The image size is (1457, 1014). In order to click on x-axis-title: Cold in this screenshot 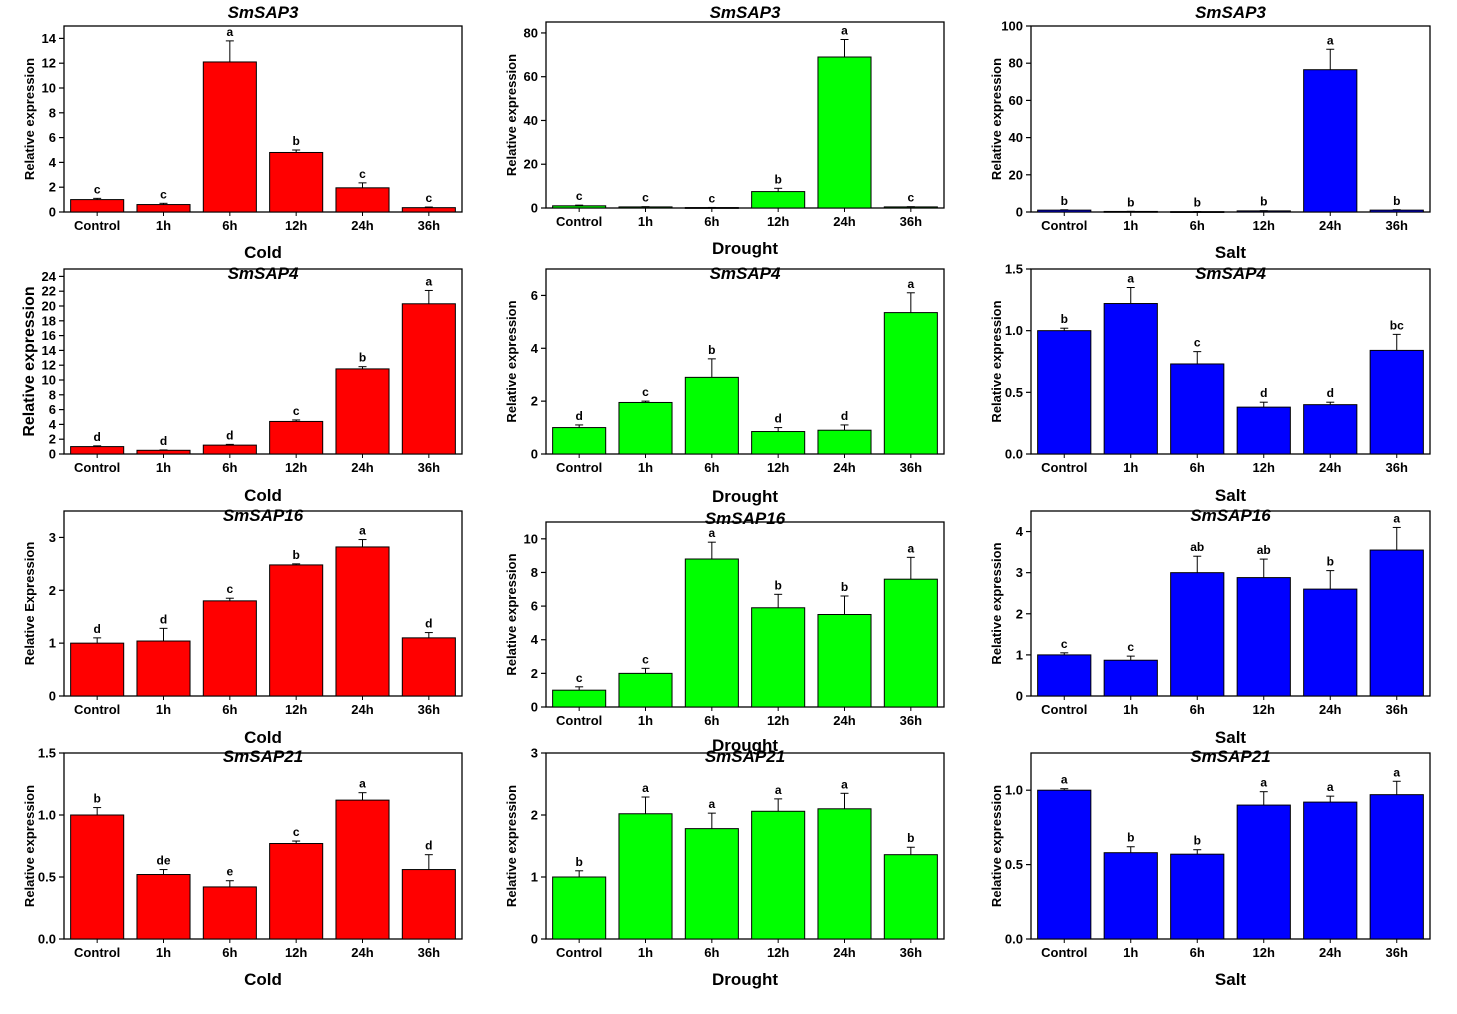, I will do `click(263, 495)`.